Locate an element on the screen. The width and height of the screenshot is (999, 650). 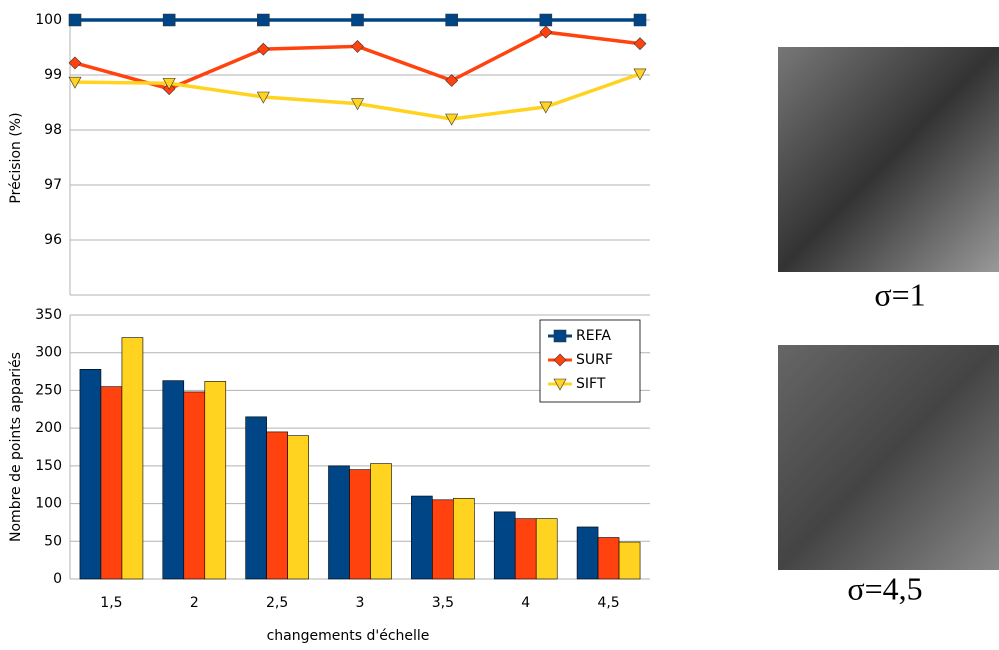
y-tick-label: 0 is located at coordinates (57, 579).